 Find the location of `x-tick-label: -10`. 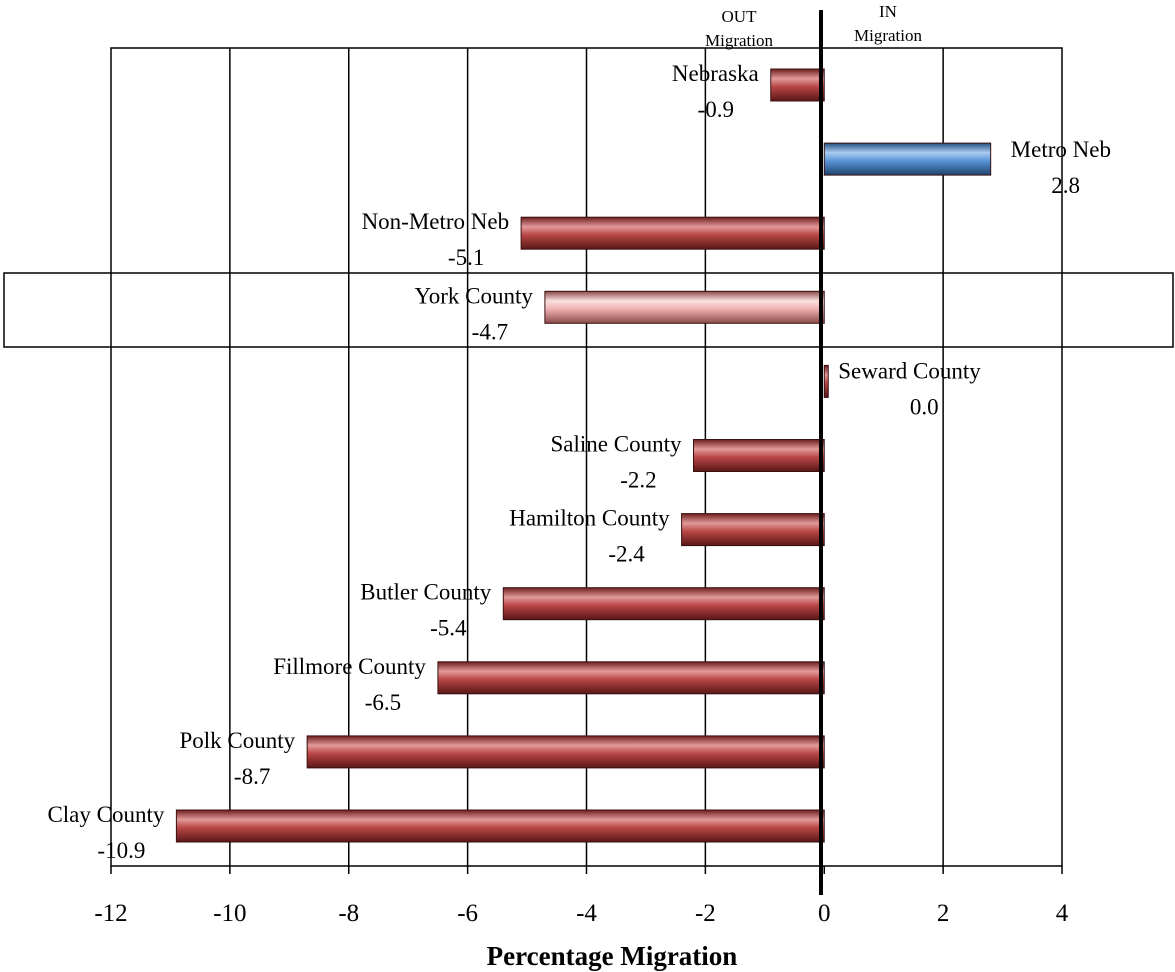

x-tick-label: -10 is located at coordinates (229, 913).